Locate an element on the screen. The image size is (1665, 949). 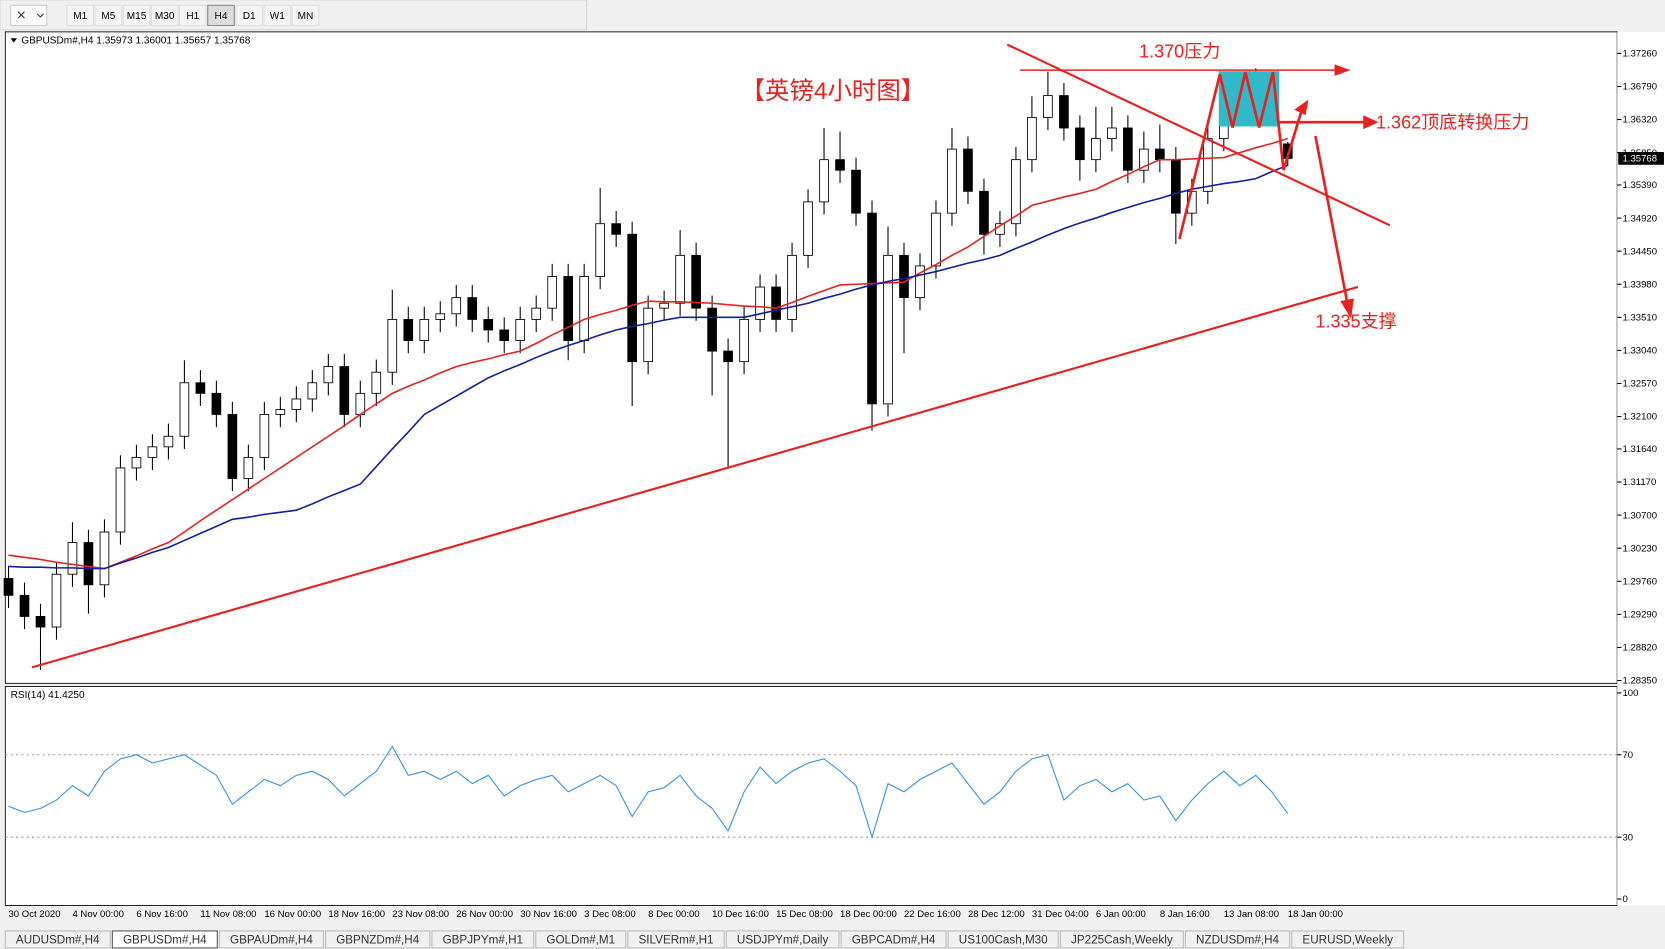
tab-label: GOLDm#,M1 is located at coordinates (580, 940).